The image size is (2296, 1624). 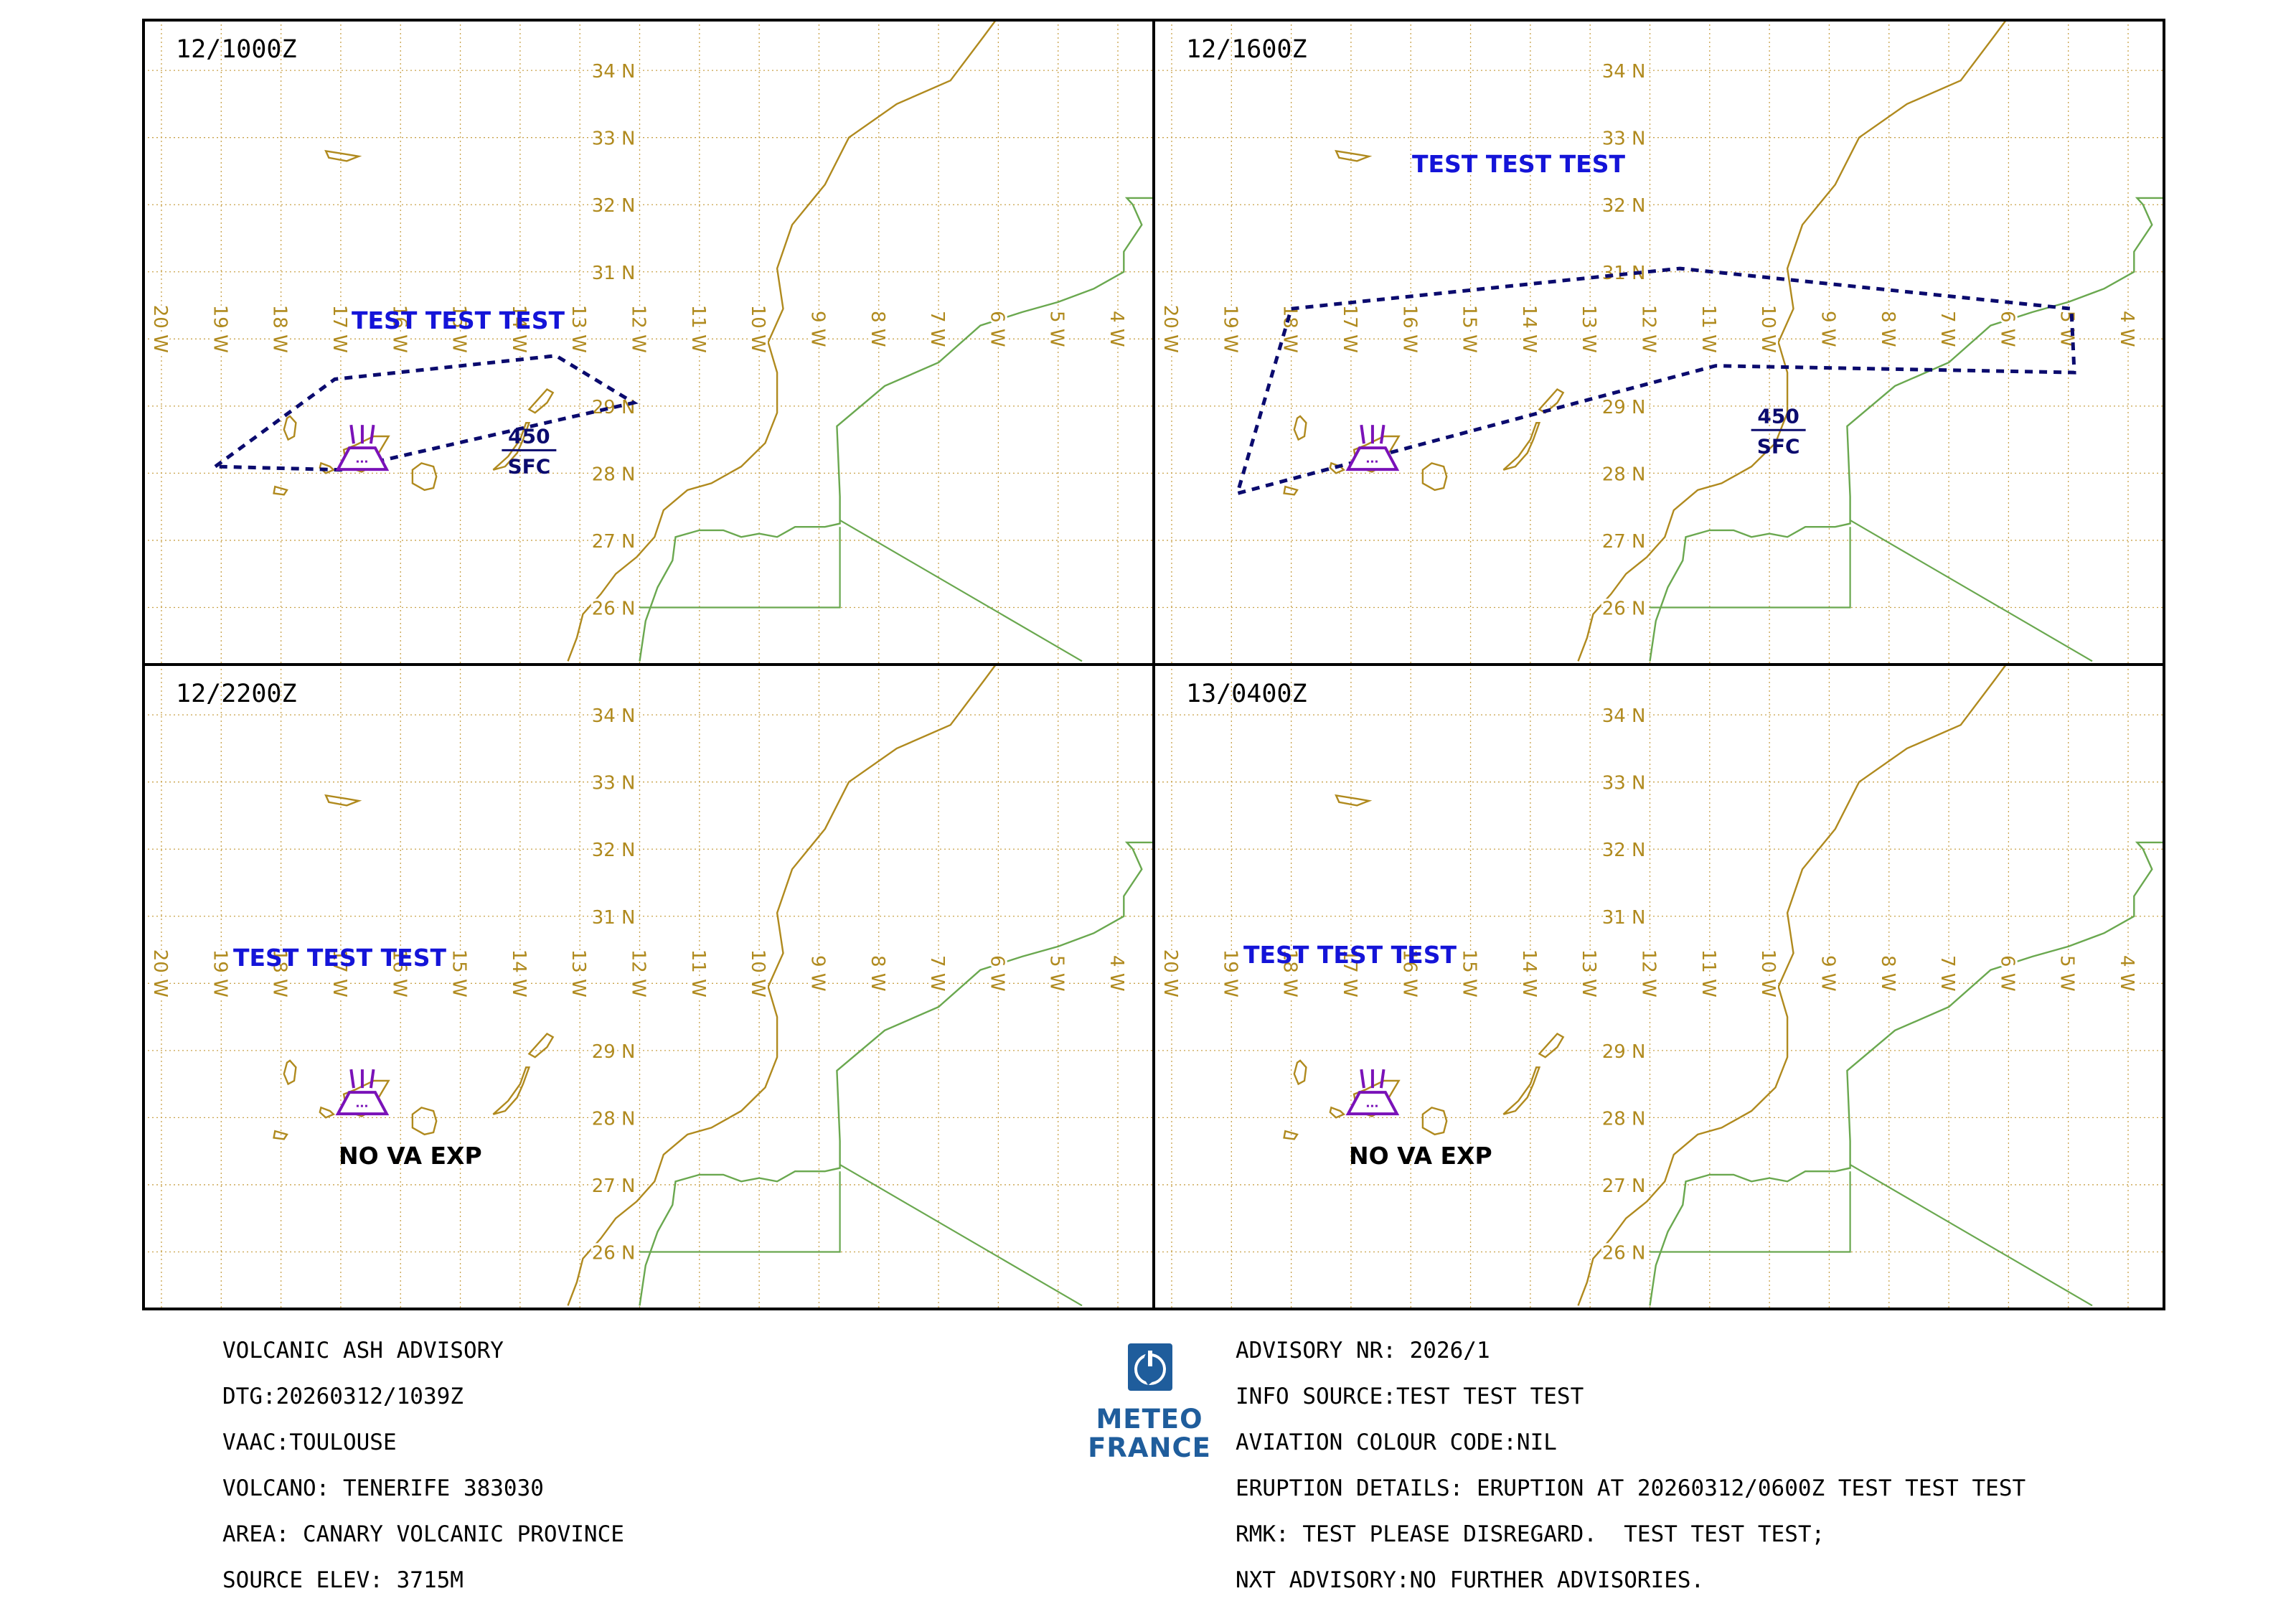 What do you see at coordinates (343, 1580) in the screenshot?
I see `advisory-source-elev: SOURCE ELEV: 3715M` at bounding box center [343, 1580].